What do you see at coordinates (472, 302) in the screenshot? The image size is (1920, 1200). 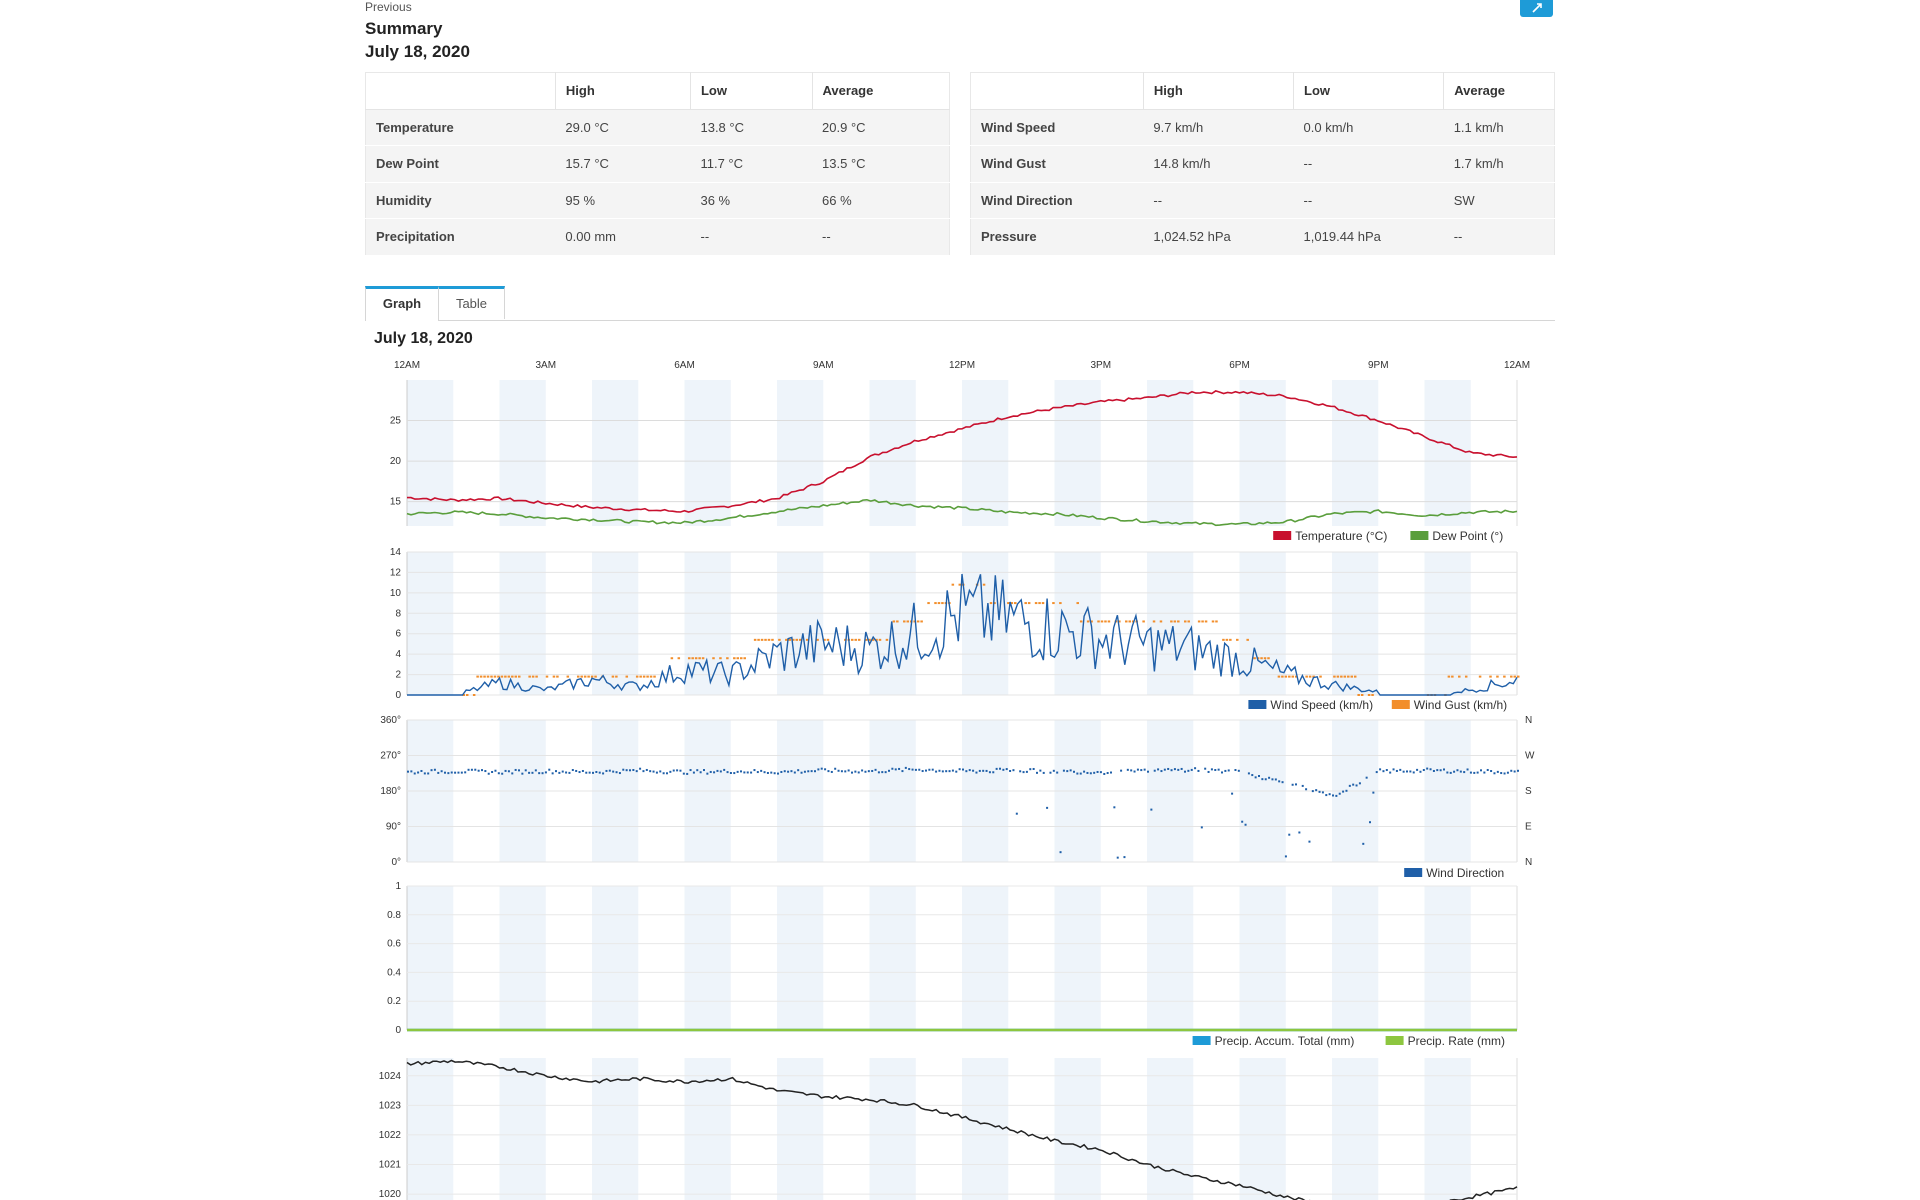 I see `tab-table: Table` at bounding box center [472, 302].